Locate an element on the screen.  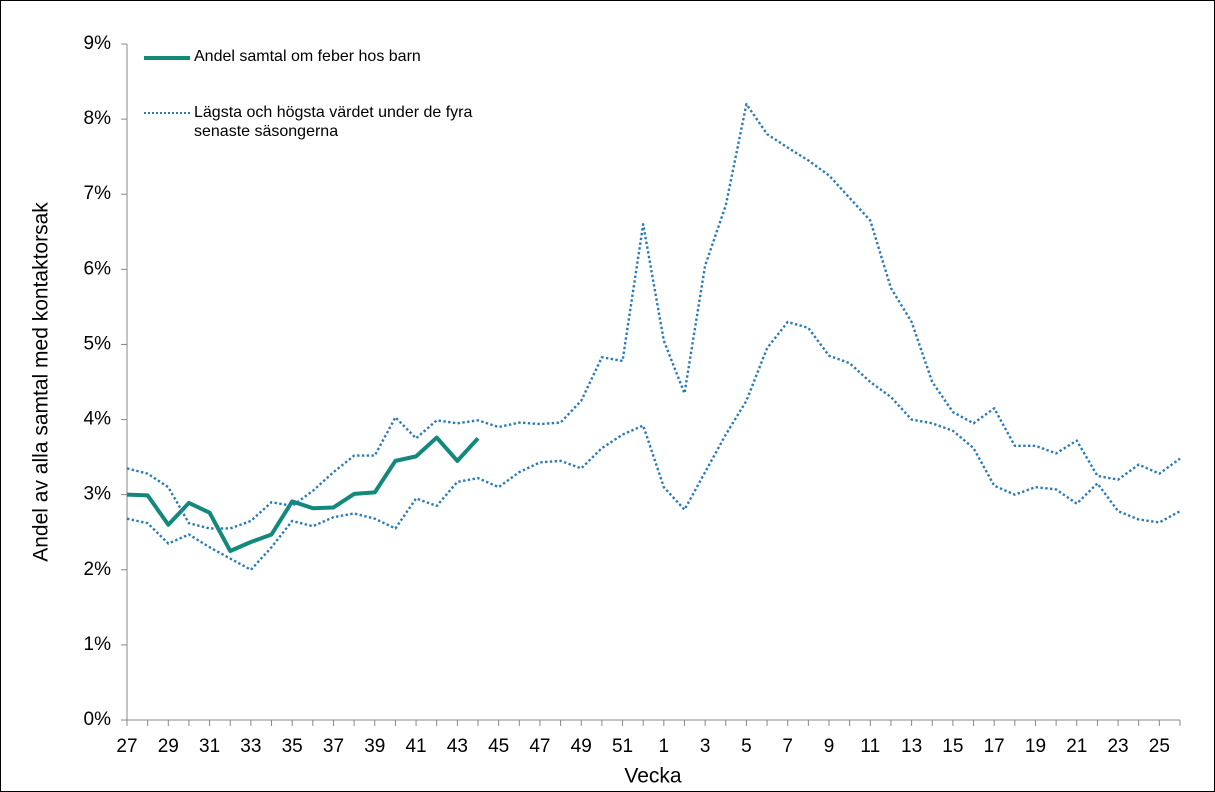
x-tick-label: 47 is located at coordinates (539, 746).